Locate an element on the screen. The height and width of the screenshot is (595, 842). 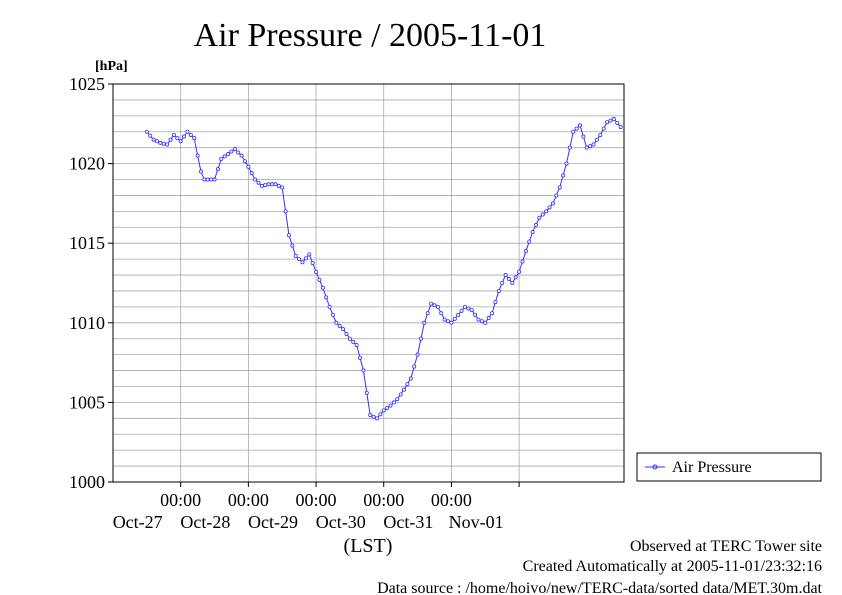
y-axis-ticks: 1000 1005 1010 1015 1020 1025 is located at coordinates (91, 283).